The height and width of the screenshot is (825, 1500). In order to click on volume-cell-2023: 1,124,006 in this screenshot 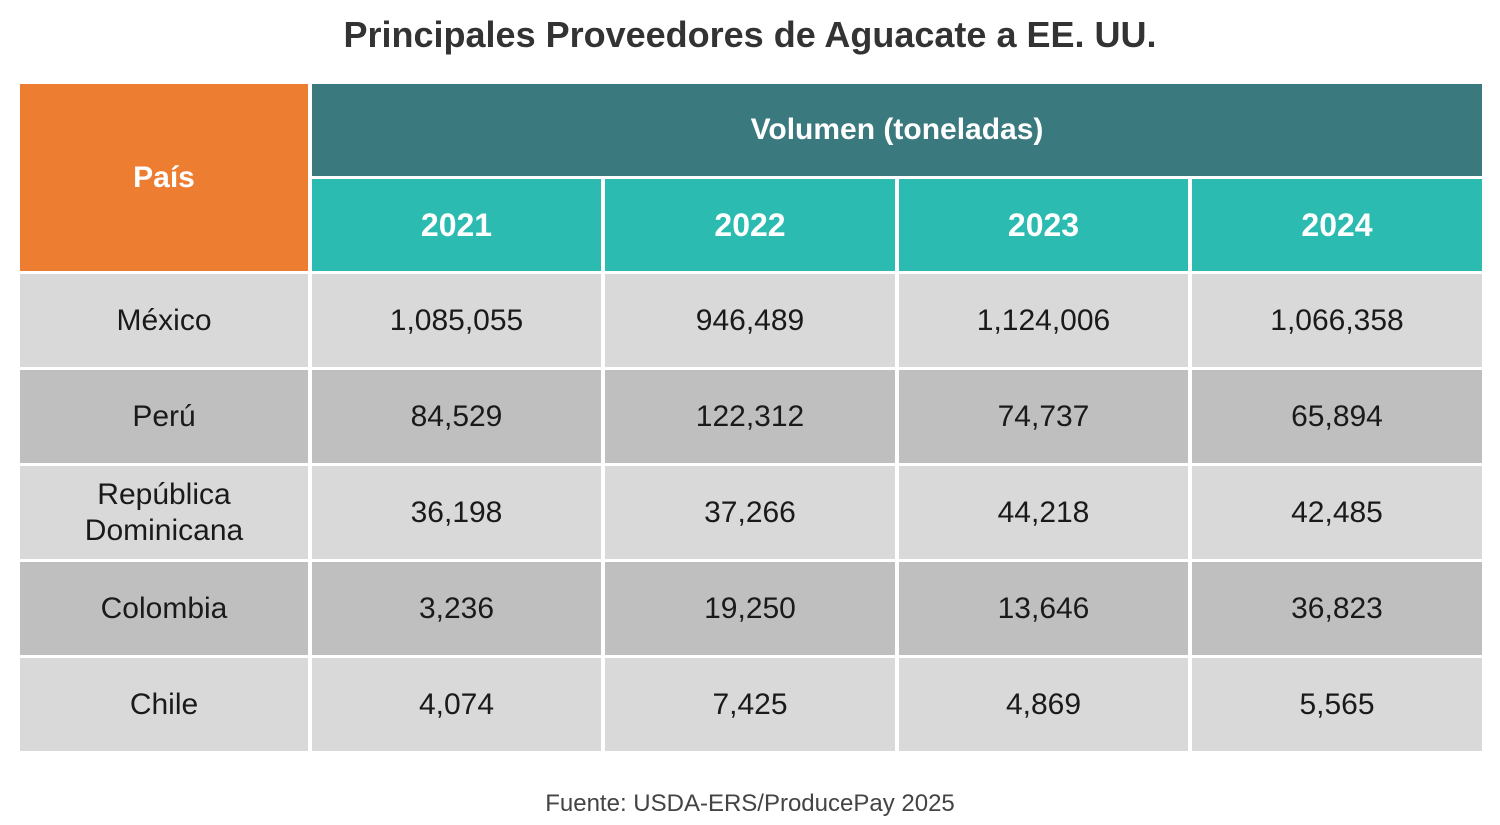, I will do `click(1043, 320)`.